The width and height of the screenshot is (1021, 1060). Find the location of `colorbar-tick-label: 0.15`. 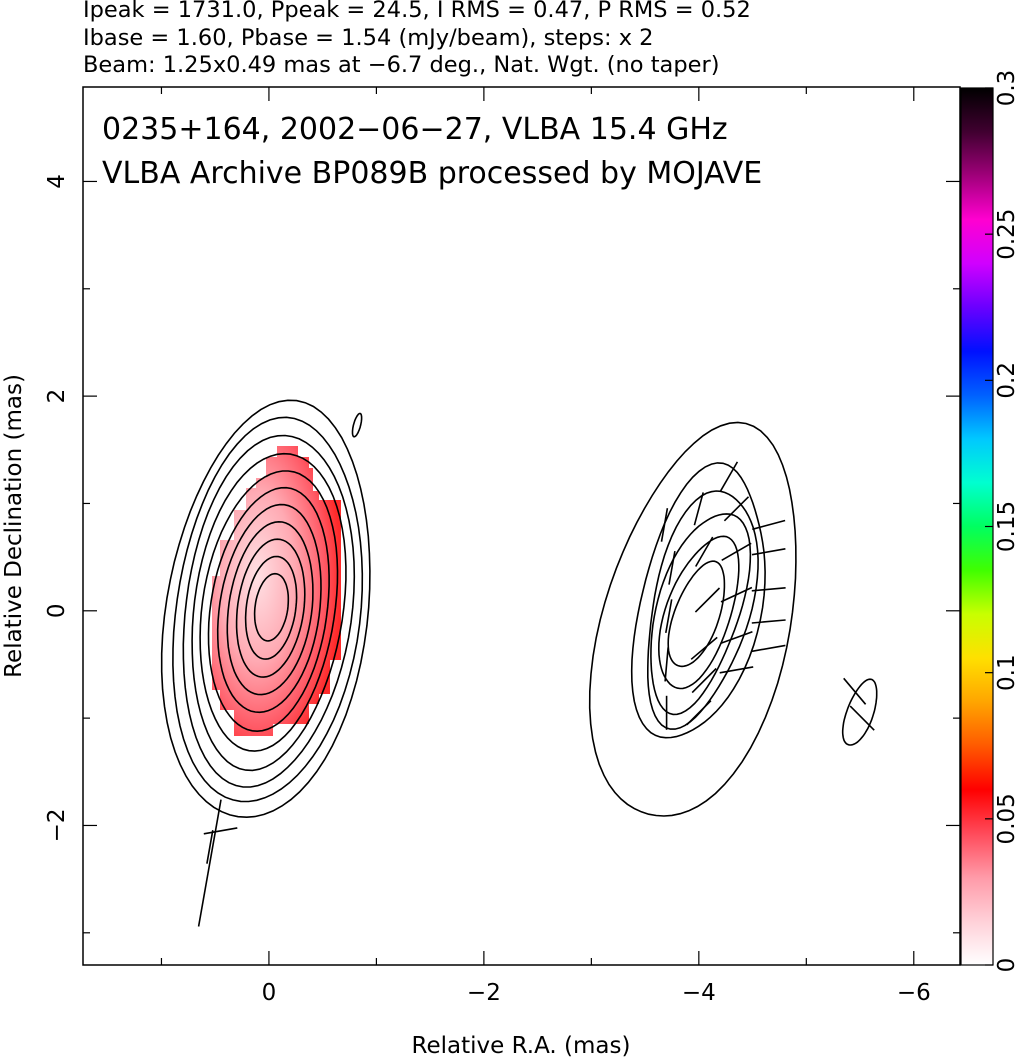

colorbar-tick-label: 0.15 is located at coordinates (1007, 526).